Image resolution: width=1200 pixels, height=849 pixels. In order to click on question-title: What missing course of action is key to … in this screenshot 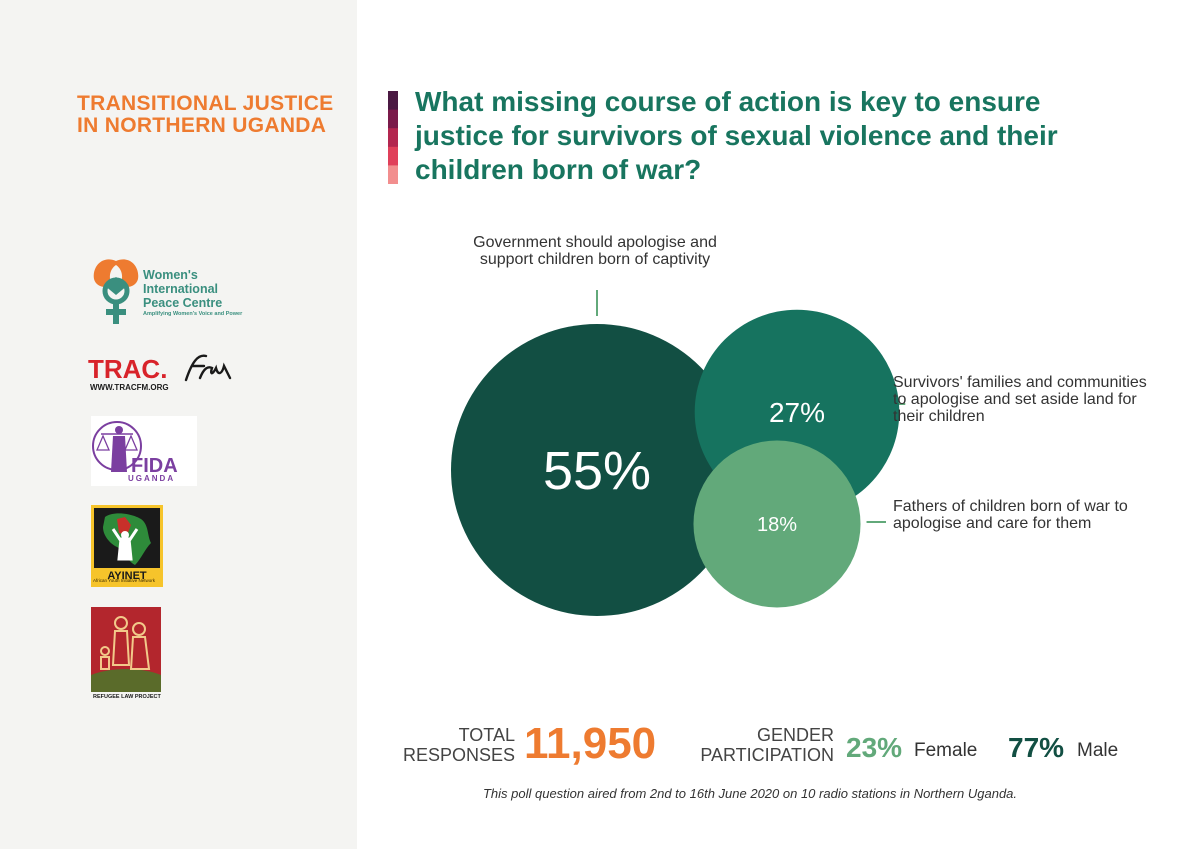, I will do `click(736, 135)`.